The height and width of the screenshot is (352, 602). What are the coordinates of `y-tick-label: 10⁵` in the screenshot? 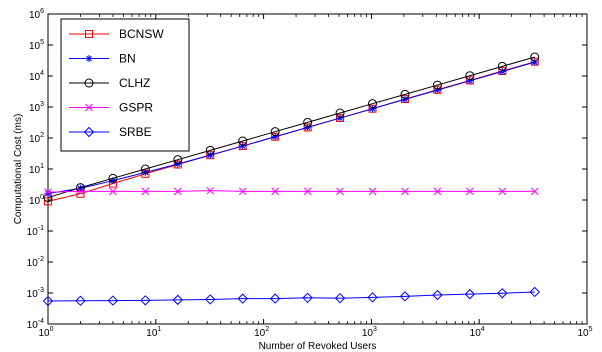 It's located at (36, 45).